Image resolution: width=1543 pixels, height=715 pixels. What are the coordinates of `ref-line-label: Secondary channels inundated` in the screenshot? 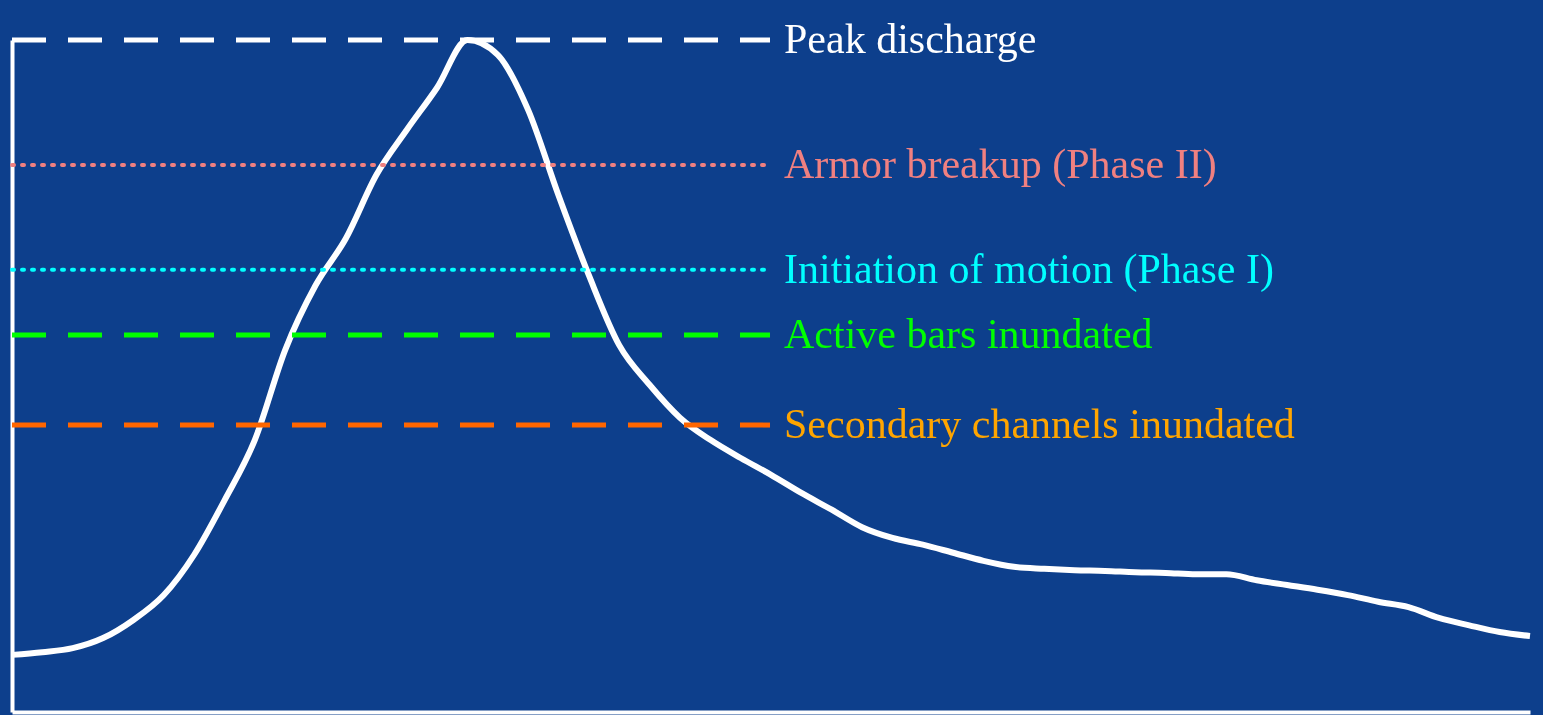 It's located at (1039, 424).